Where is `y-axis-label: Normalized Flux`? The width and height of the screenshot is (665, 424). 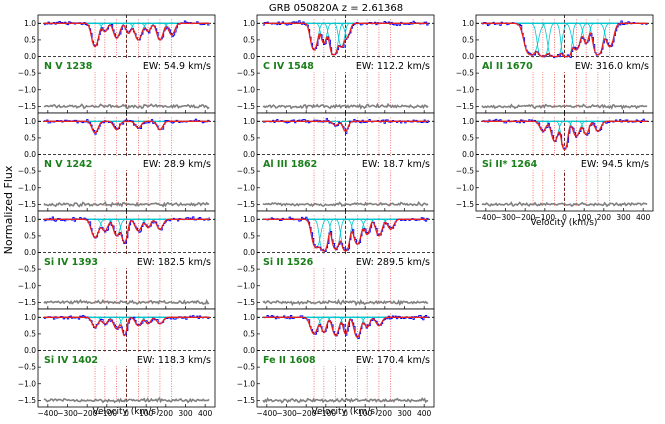
y-axis-label: Normalized Flux is located at coordinates (8, 209).